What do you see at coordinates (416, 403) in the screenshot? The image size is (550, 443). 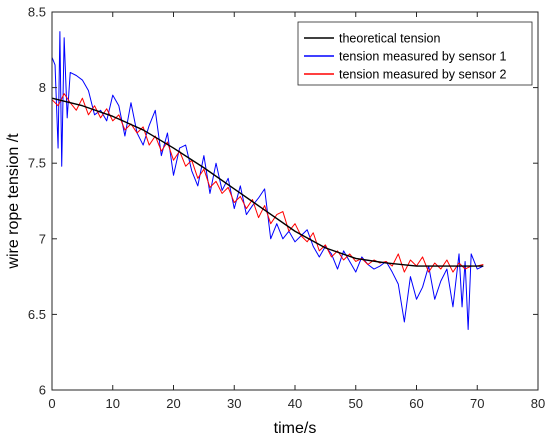 I see `x-tick-label: 60` at bounding box center [416, 403].